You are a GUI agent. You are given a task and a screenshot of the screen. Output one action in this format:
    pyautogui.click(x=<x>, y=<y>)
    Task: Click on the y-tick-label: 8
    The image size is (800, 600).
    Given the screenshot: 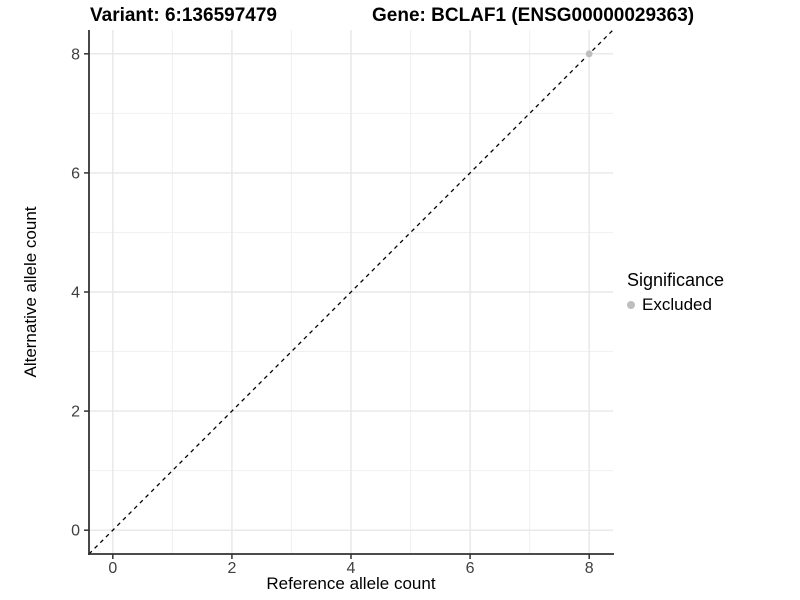 What is the action you would take?
    pyautogui.click(x=75, y=54)
    